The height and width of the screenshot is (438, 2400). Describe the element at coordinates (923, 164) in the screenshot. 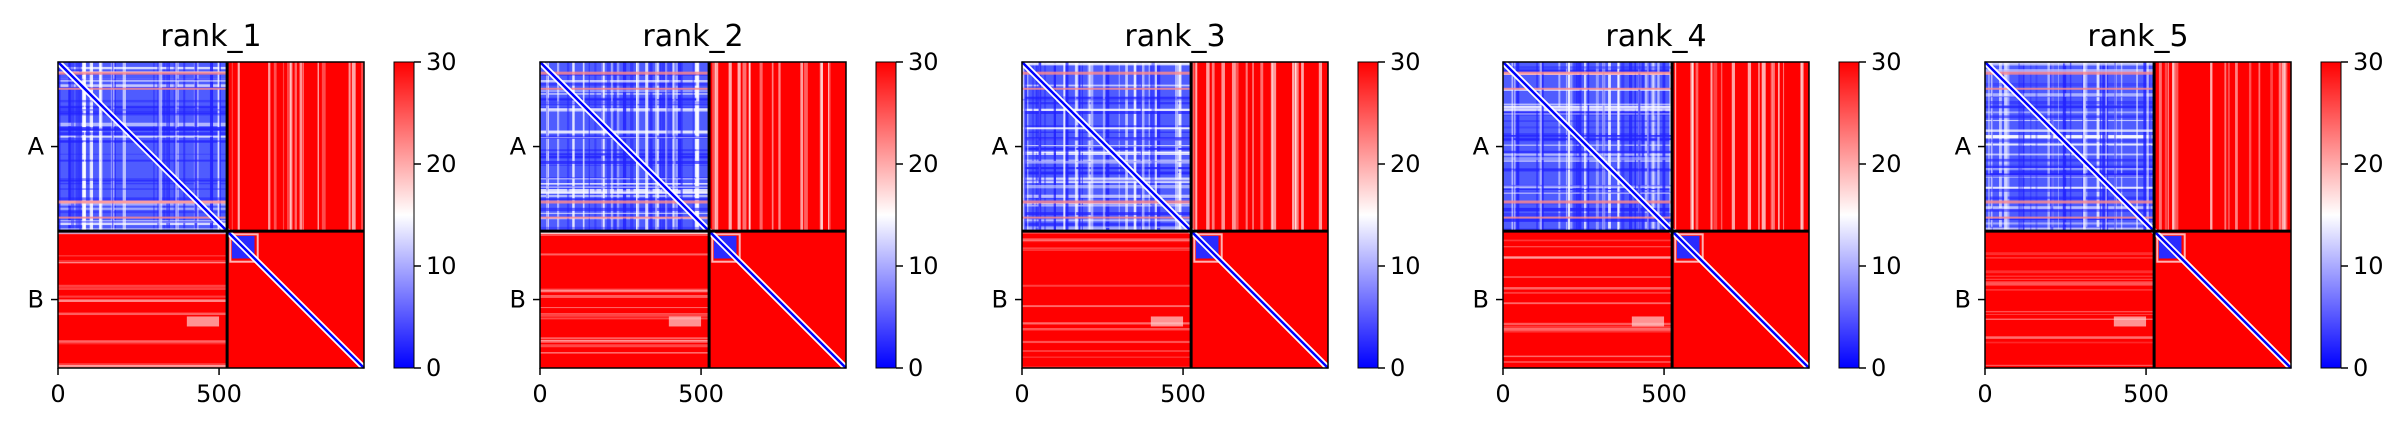

I see `colorbar-tick-label: 20` at that location.